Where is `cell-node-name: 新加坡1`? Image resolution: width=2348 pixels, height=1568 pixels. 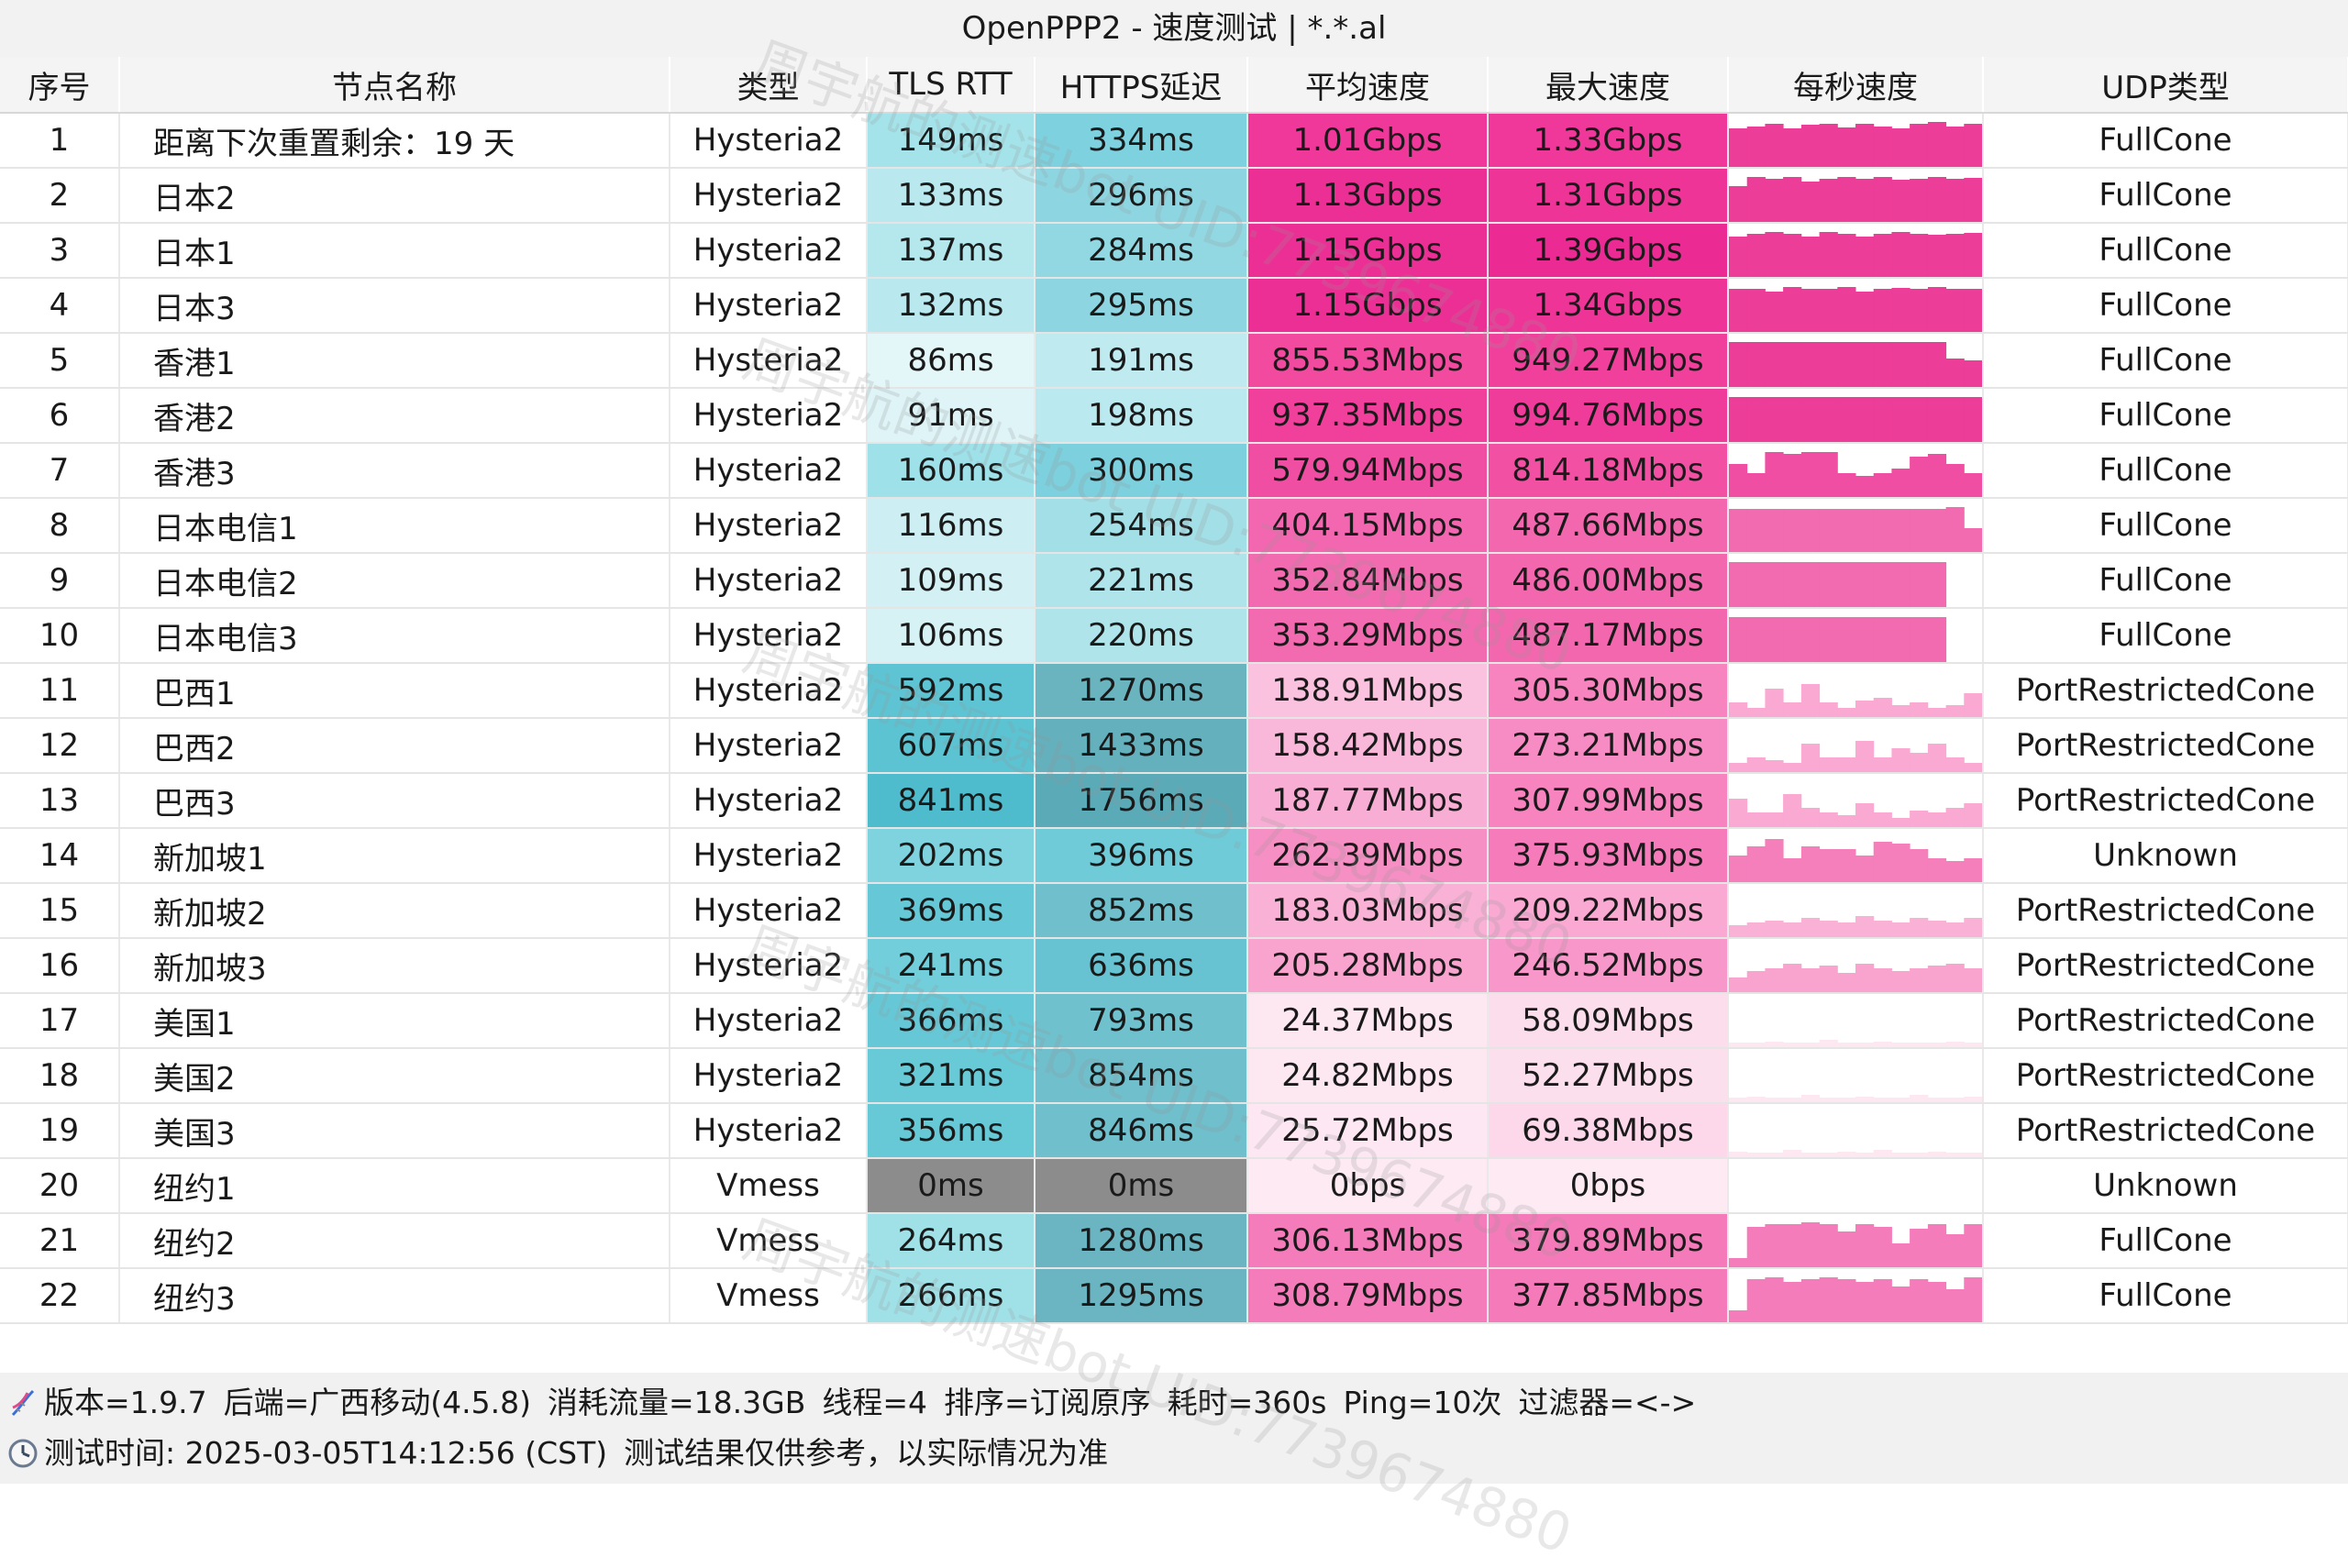 cell-node-name: 新加坡1 is located at coordinates (394, 856).